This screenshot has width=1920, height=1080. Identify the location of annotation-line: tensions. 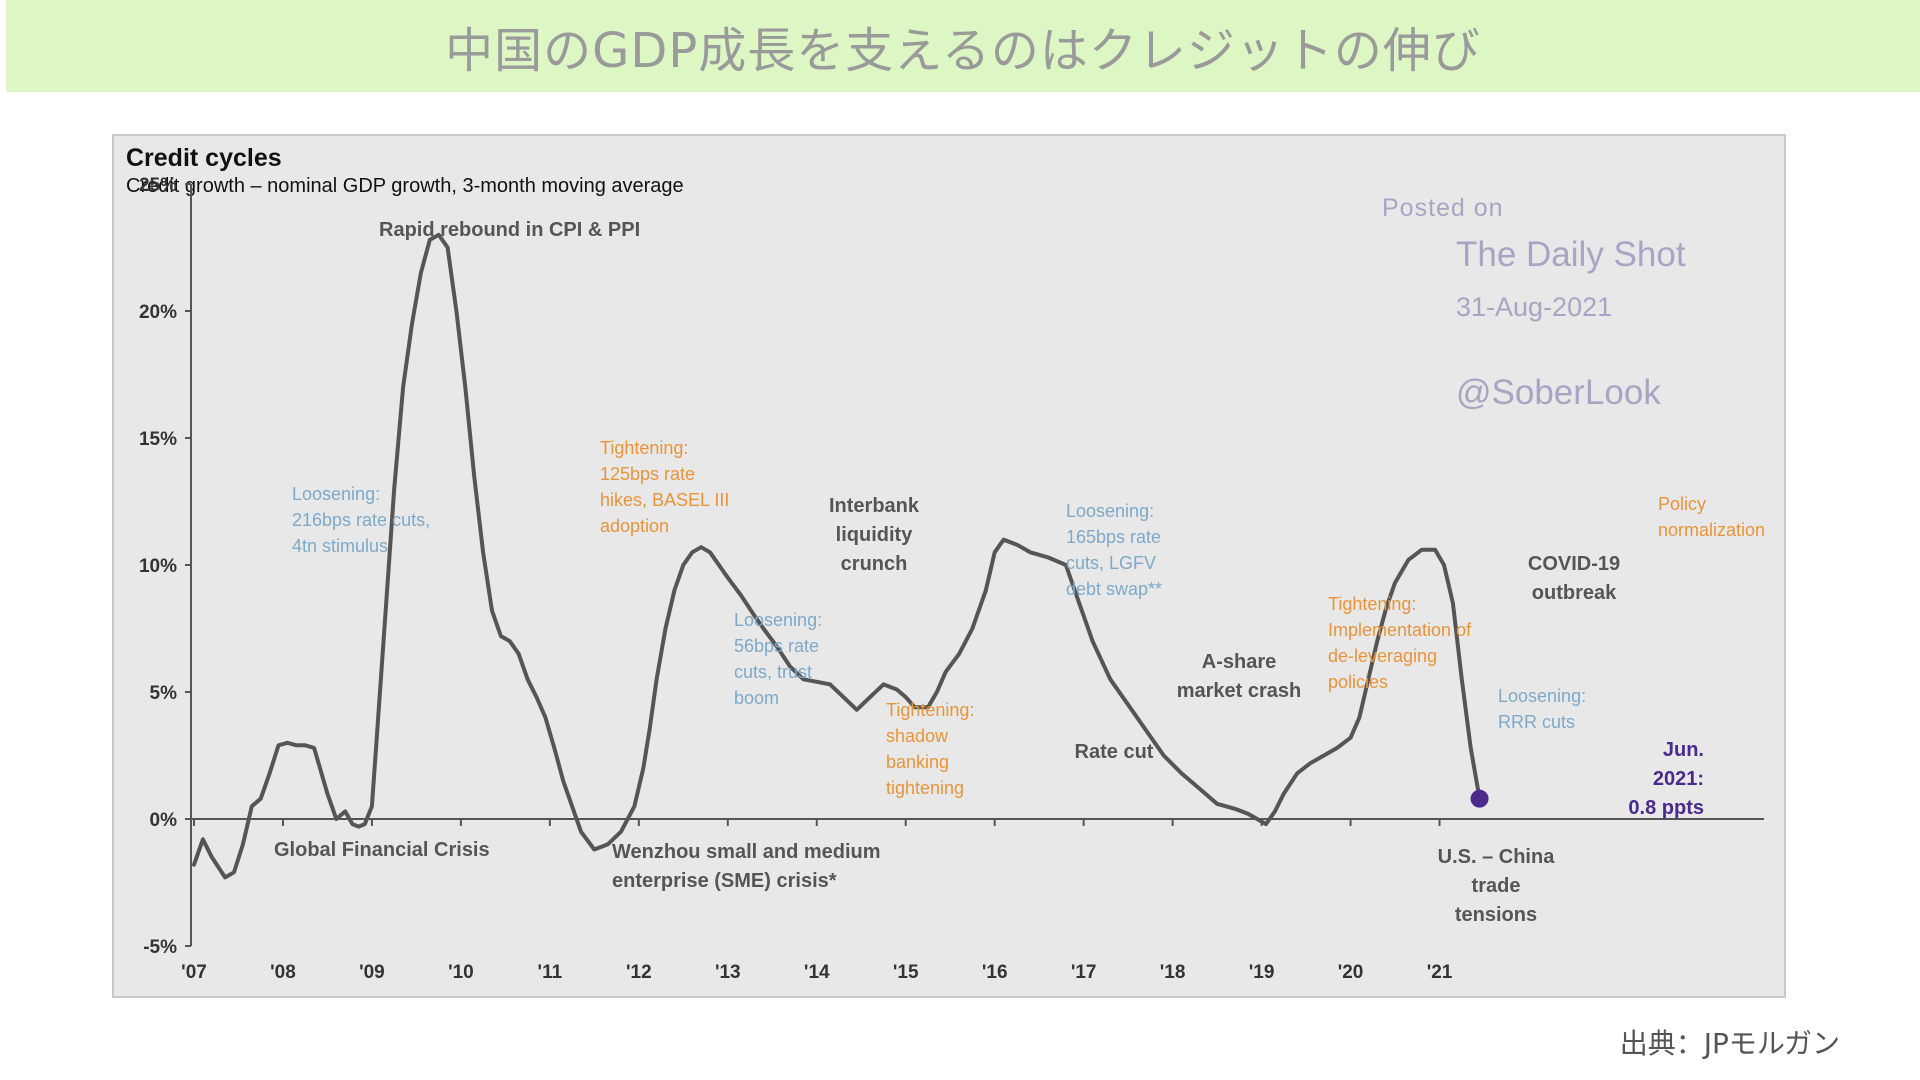
(1496, 915).